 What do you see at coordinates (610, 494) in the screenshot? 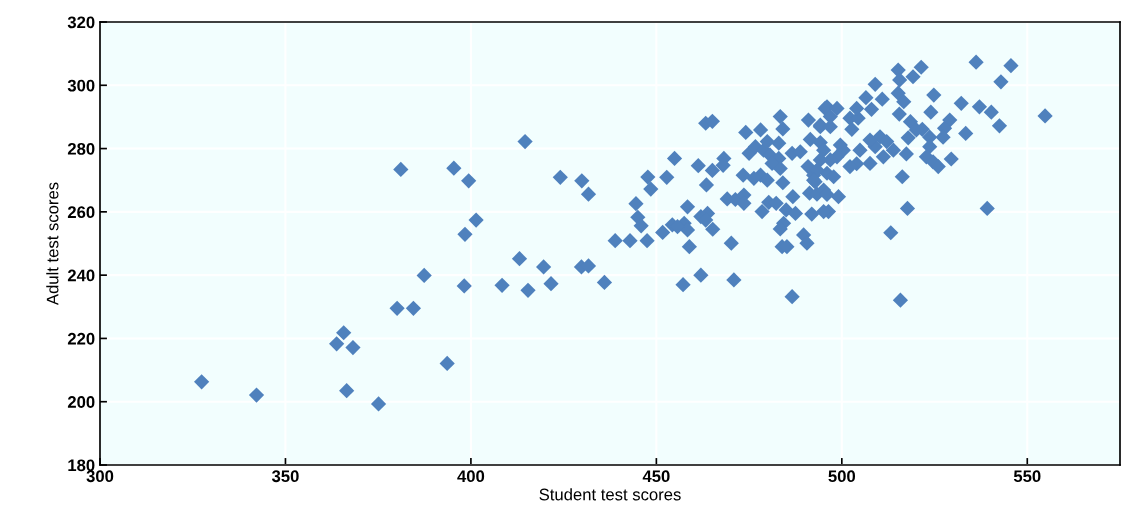
I see `x-axis-title: Student test scores` at bounding box center [610, 494].